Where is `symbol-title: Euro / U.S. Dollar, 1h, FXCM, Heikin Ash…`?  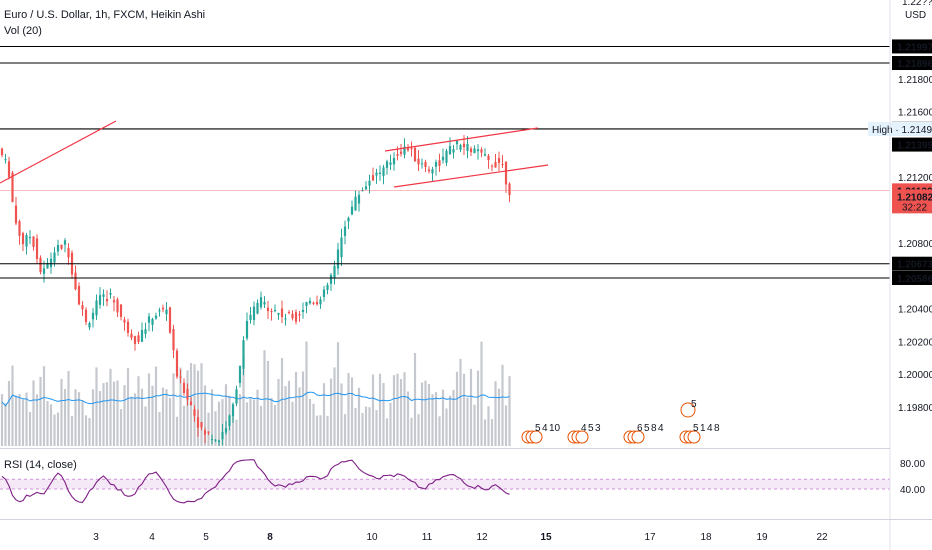
symbol-title: Euro / U.S. Dollar, 1h, FXCM, Heikin Ash… is located at coordinates (105, 15).